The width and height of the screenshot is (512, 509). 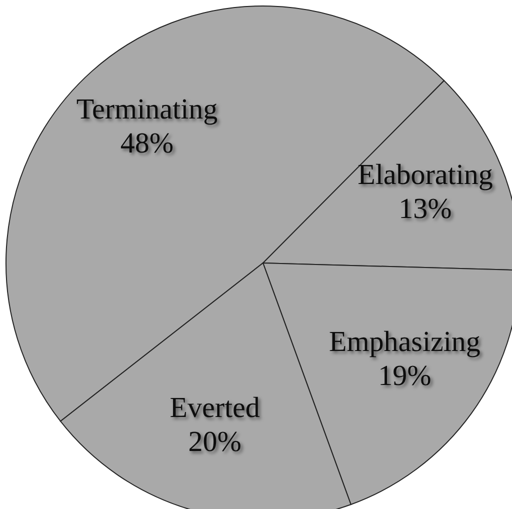 I want to click on slice-label: Terminating, so click(x=147, y=109).